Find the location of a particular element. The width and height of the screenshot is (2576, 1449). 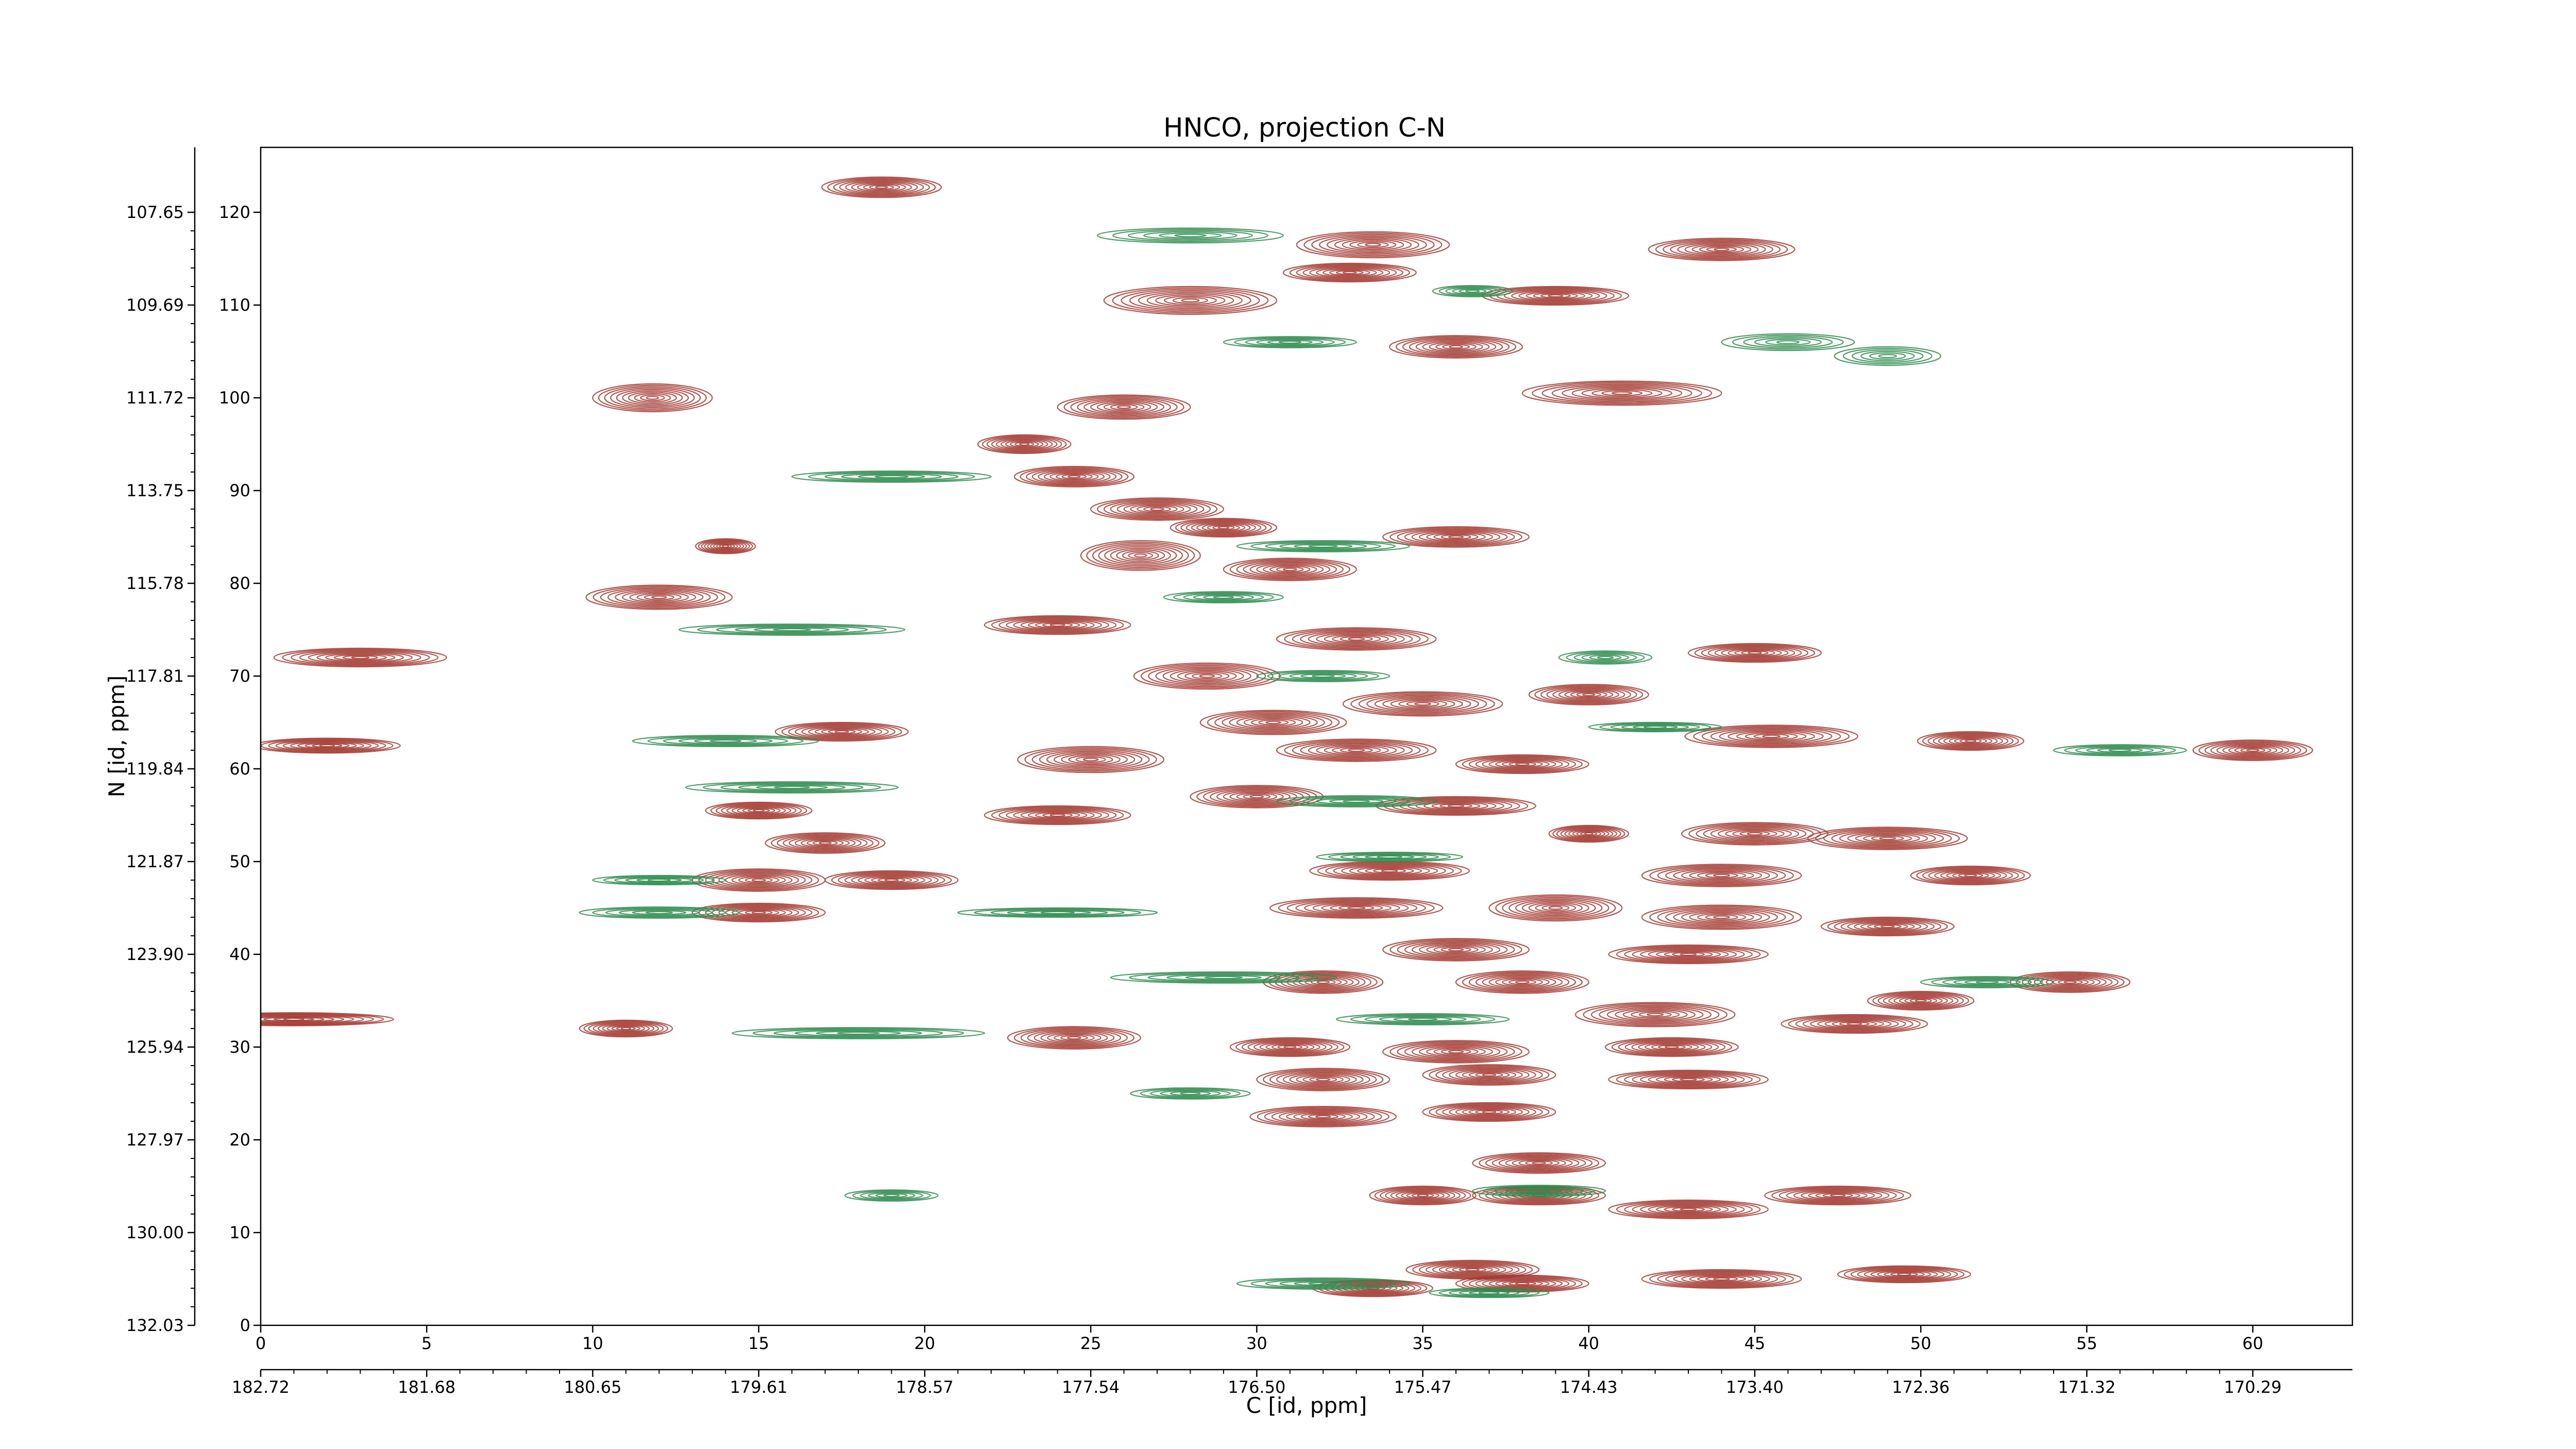

contour-level-s1-p23-l4 is located at coordinates (1422, 1019).